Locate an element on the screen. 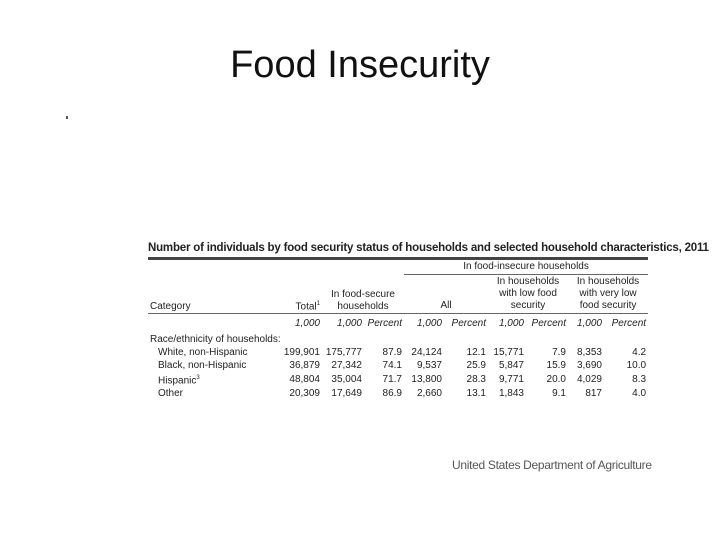  cell: 28.3 is located at coordinates (476, 380).